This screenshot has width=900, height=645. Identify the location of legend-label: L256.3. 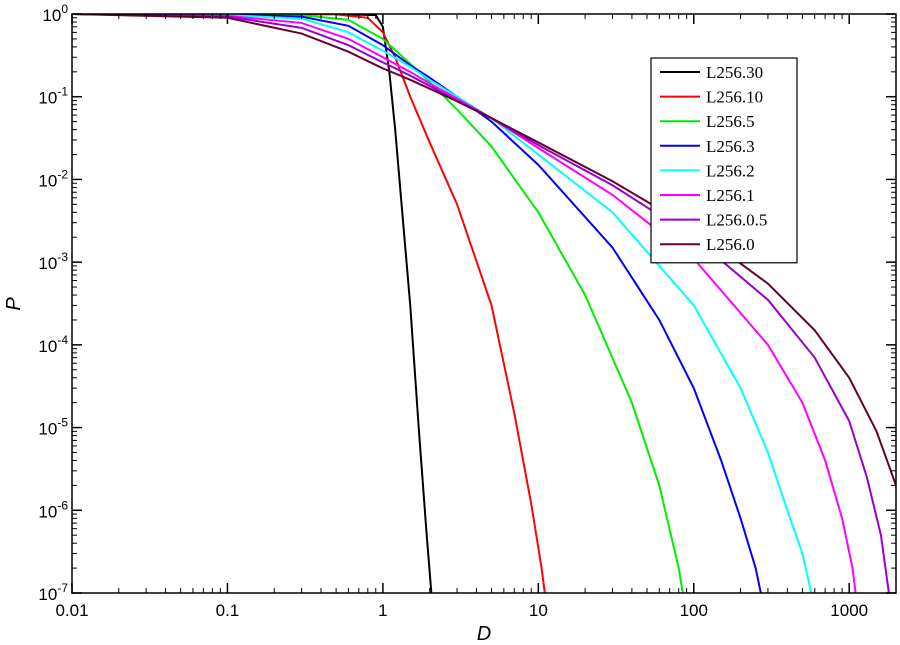
(730, 146).